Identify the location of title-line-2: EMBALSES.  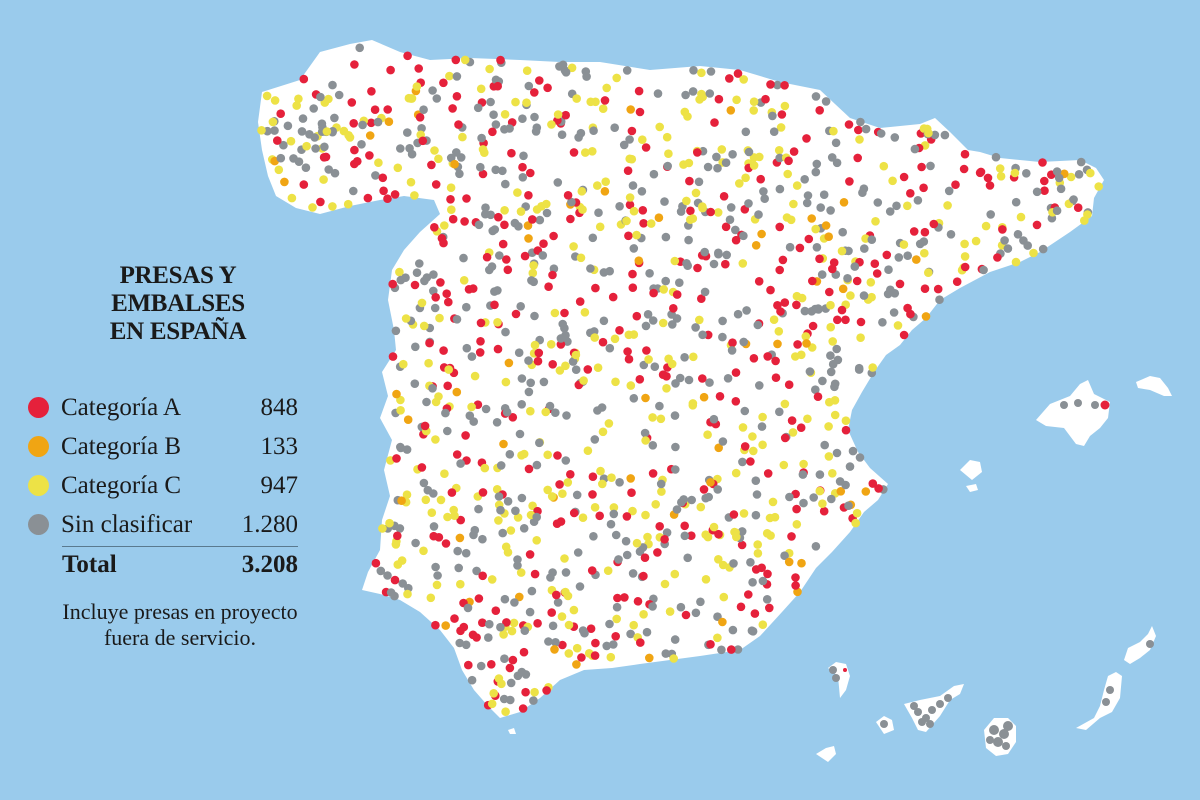
(178, 303).